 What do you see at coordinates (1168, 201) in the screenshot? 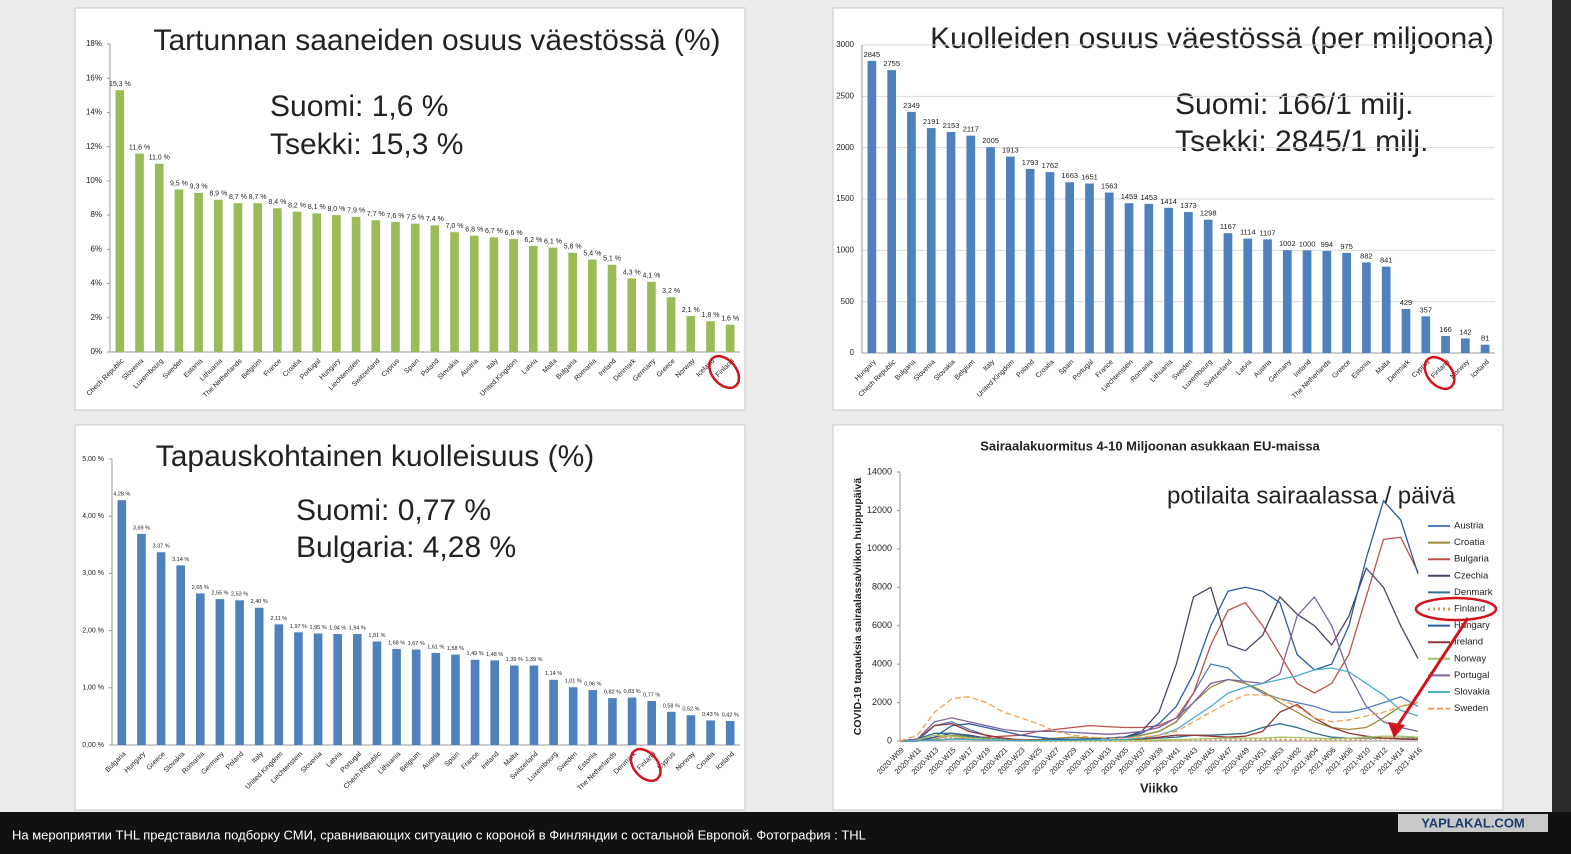
I see `value-label: 1414` at bounding box center [1168, 201].